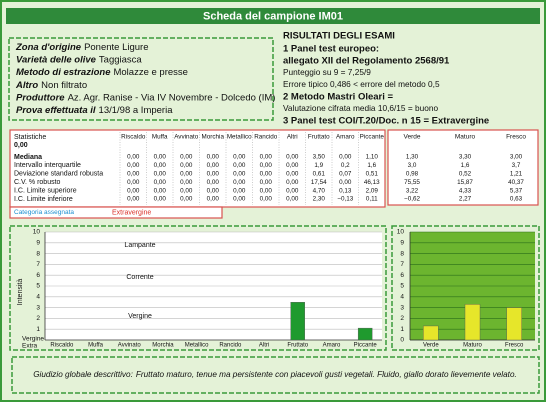  I want to click on bar, so click(514, 324).